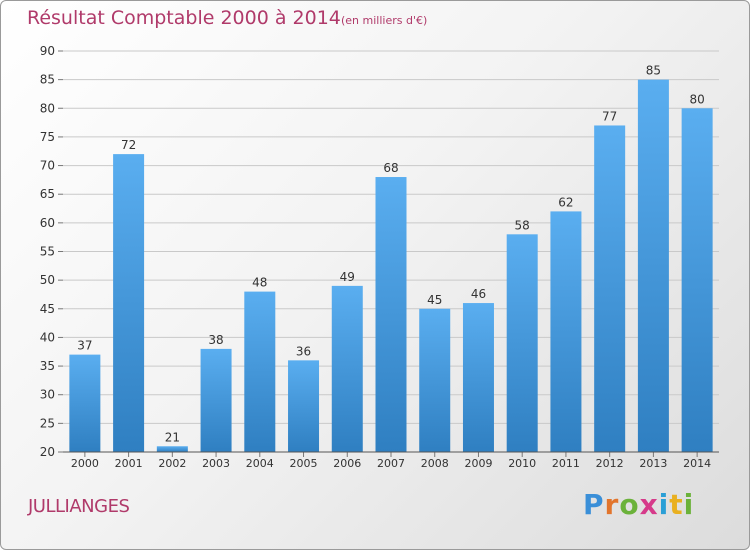 This screenshot has height=550, width=750. What do you see at coordinates (565, 202) in the screenshot?
I see `data-label: 62` at bounding box center [565, 202].